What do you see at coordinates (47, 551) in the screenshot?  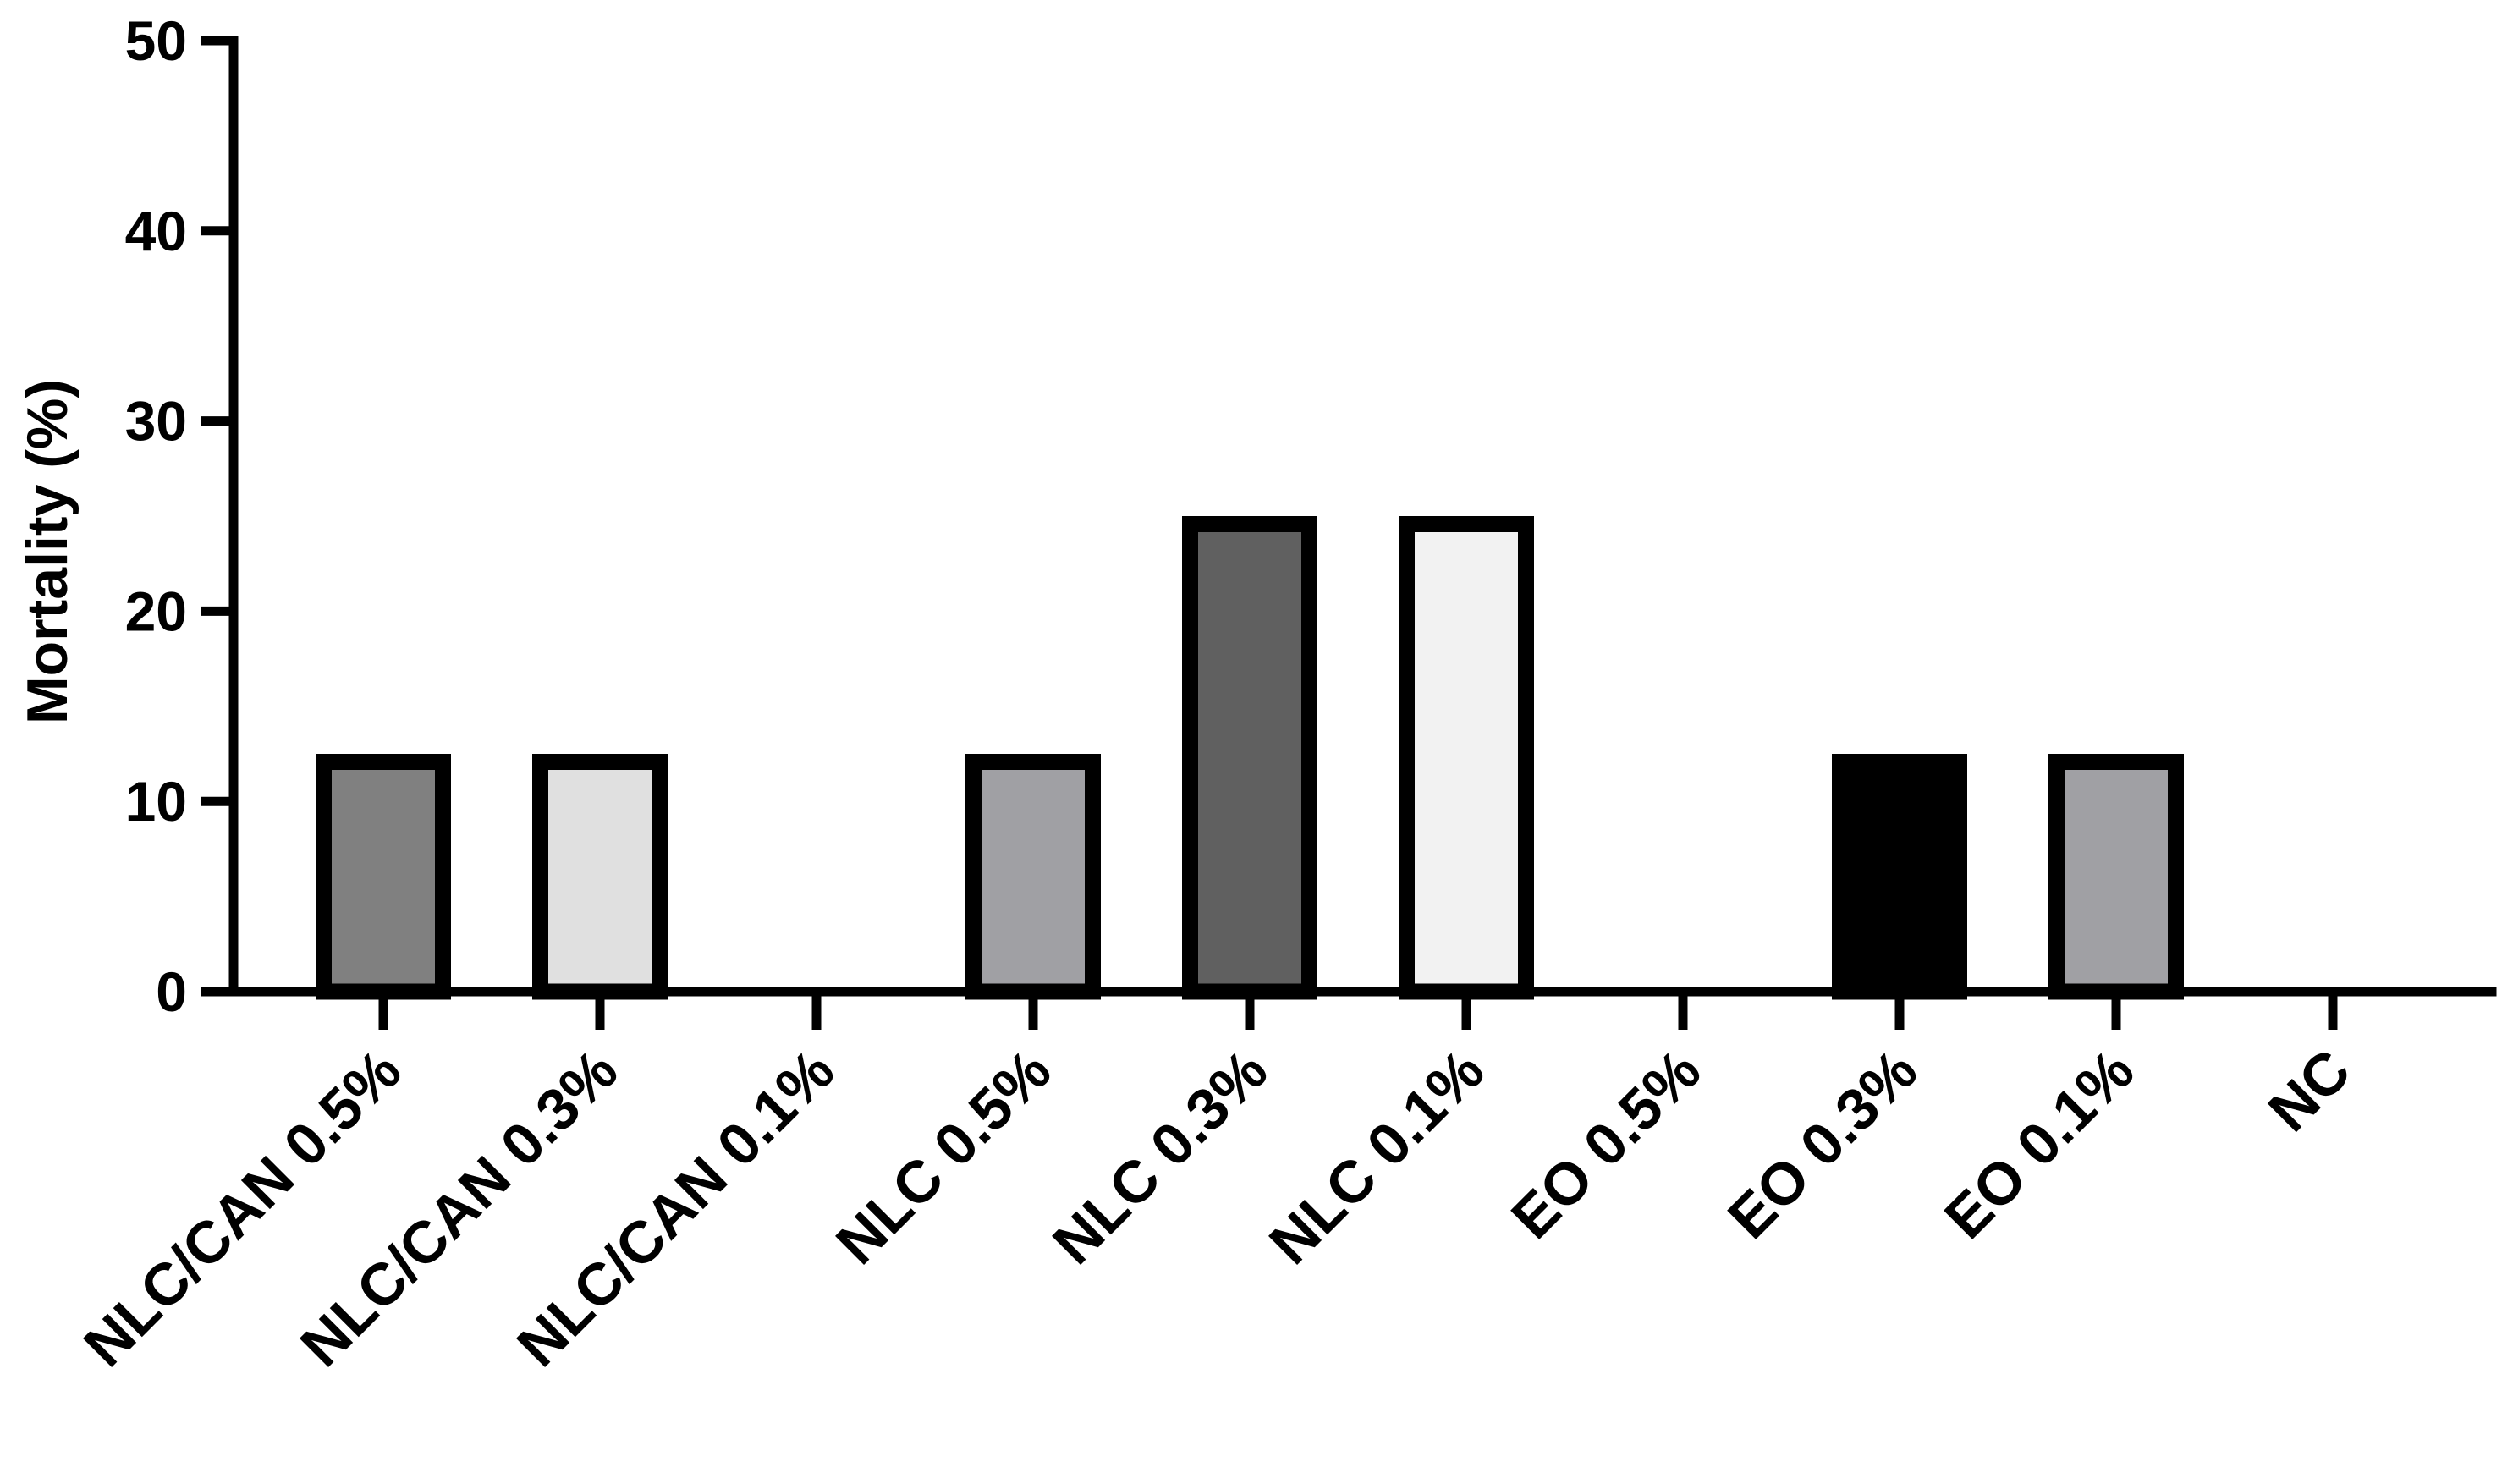 I see `y-axis-title: Mortality (%)` at bounding box center [47, 551].